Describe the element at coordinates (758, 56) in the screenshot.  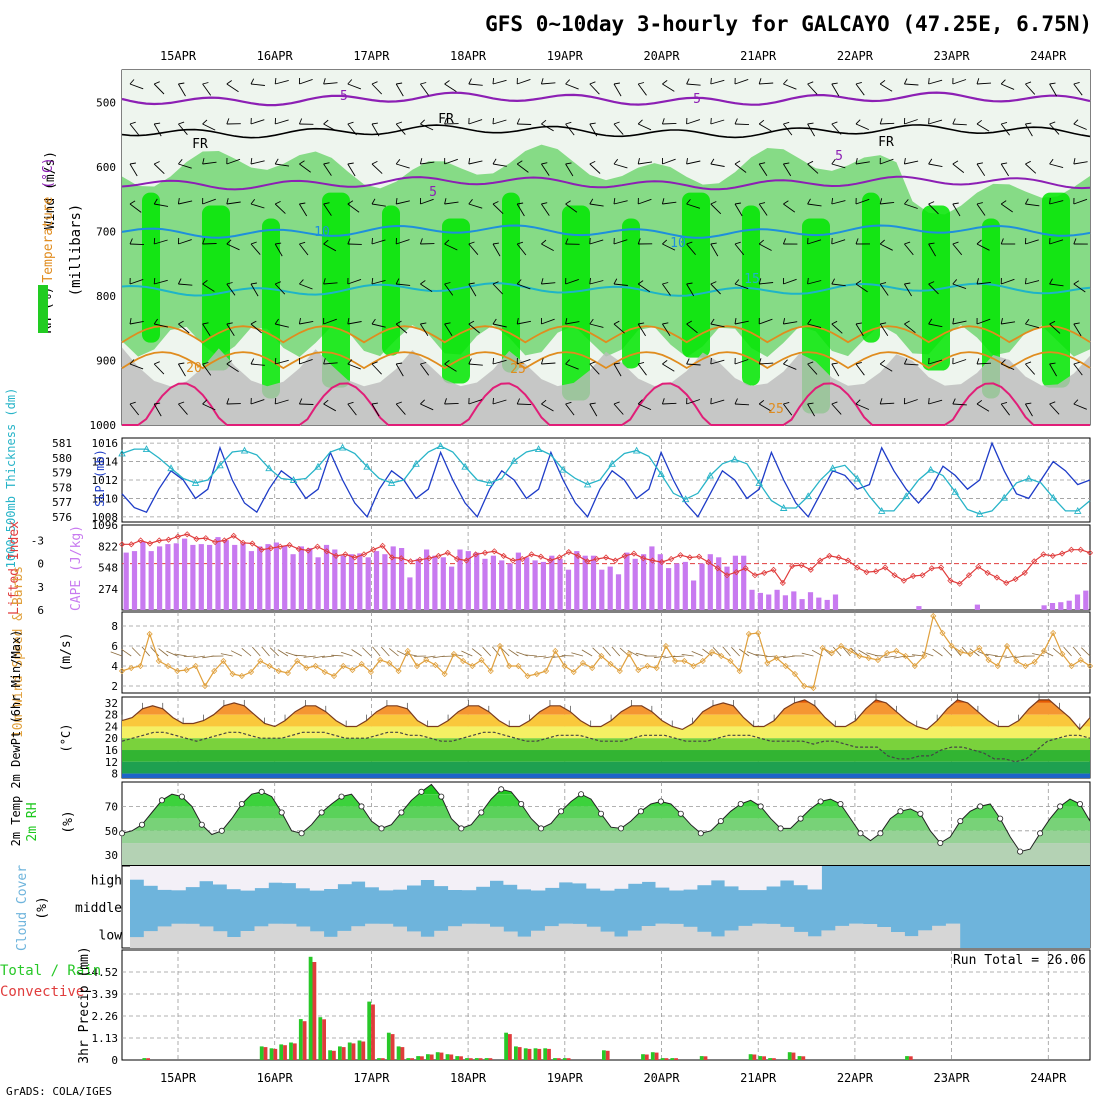
I see `date-label-top: 21APR` at that location.